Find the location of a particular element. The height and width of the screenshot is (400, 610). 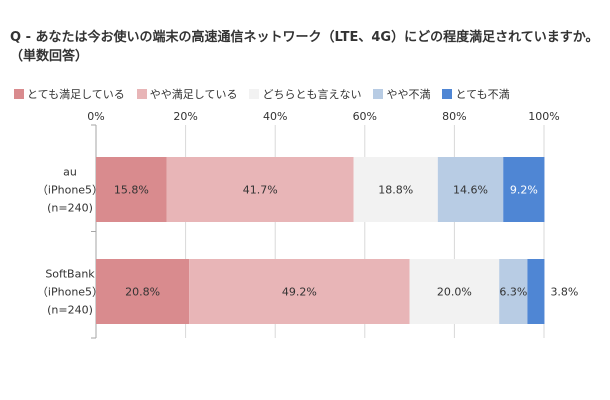

data-label: 41.7% is located at coordinates (260, 190).